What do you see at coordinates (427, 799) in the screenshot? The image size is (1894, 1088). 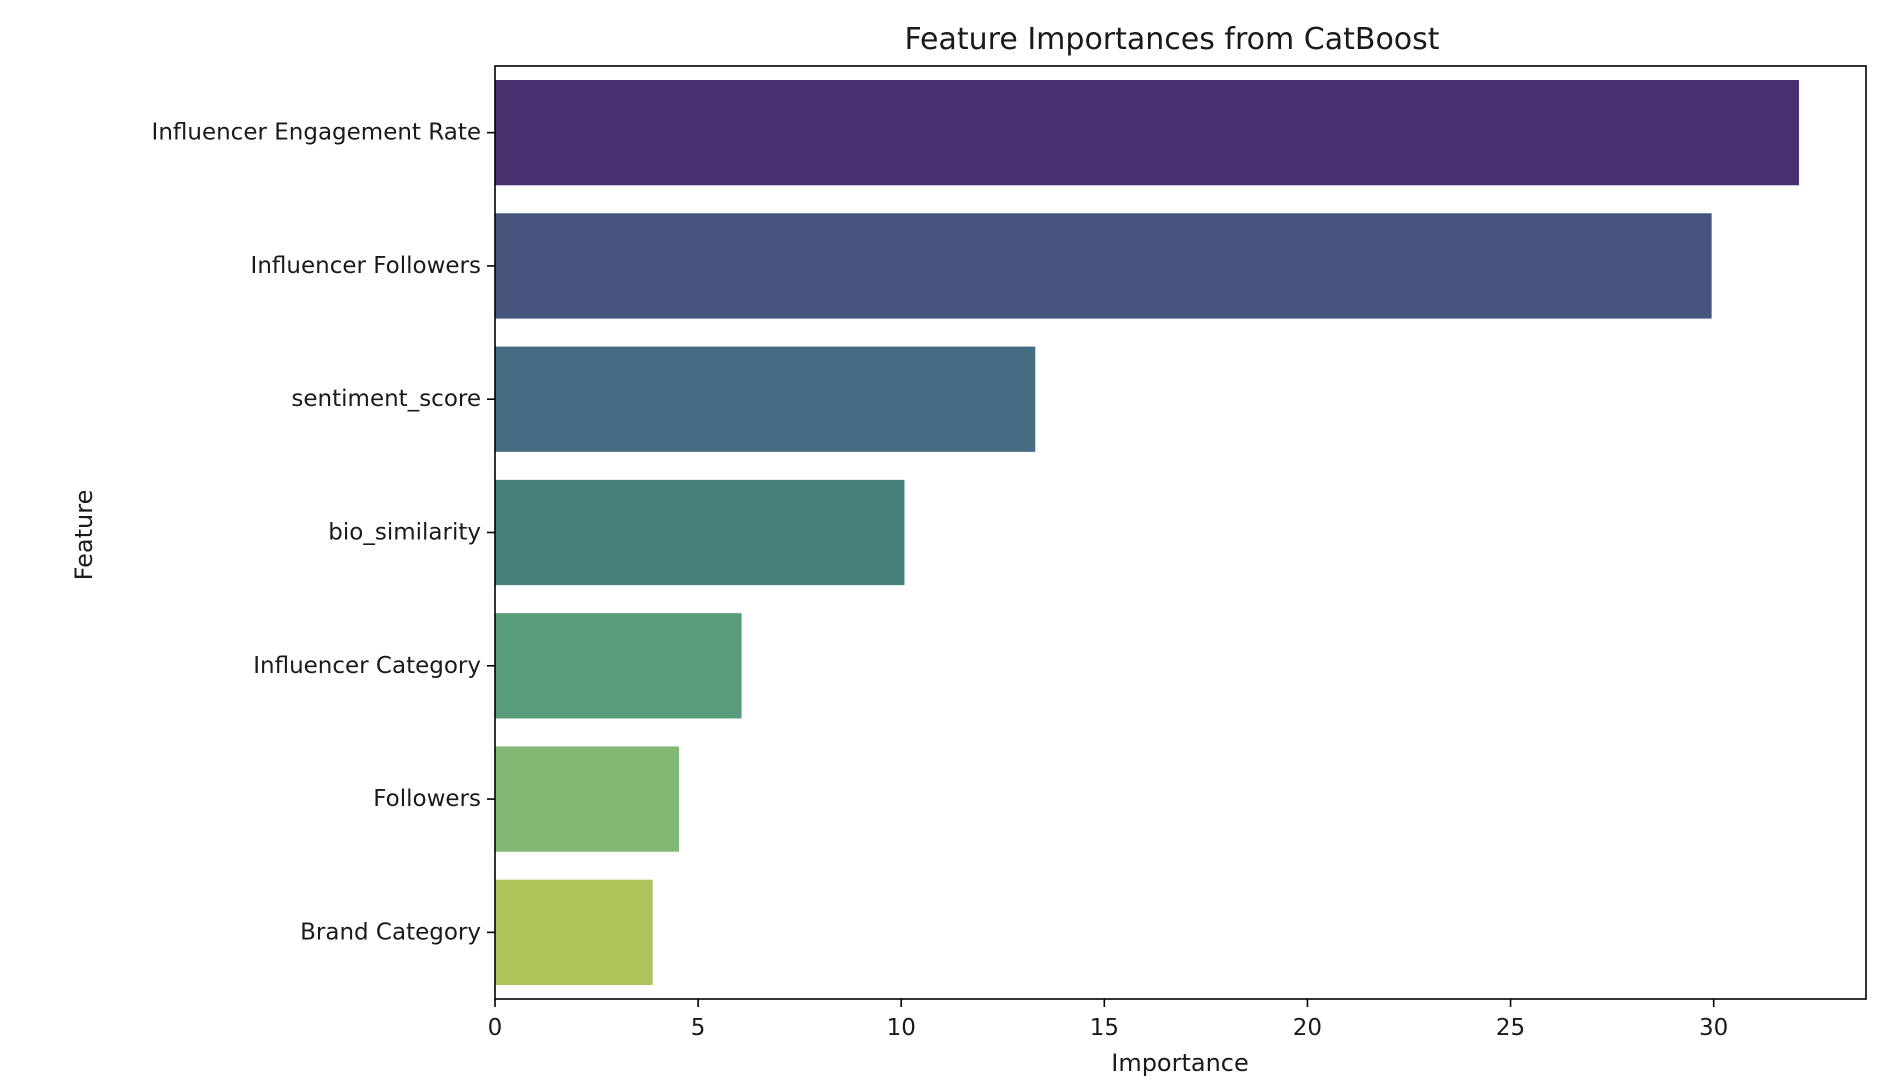 I see `y-tick-label: Followers` at bounding box center [427, 799].